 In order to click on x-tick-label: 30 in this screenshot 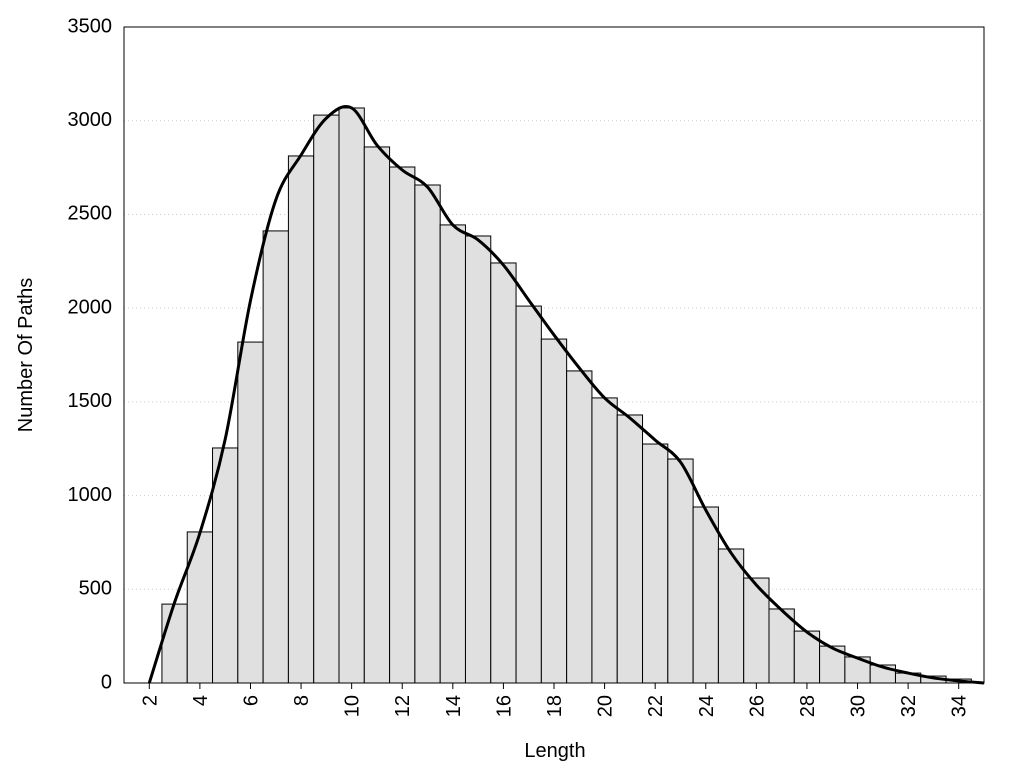, I will do `click(859, 706)`.